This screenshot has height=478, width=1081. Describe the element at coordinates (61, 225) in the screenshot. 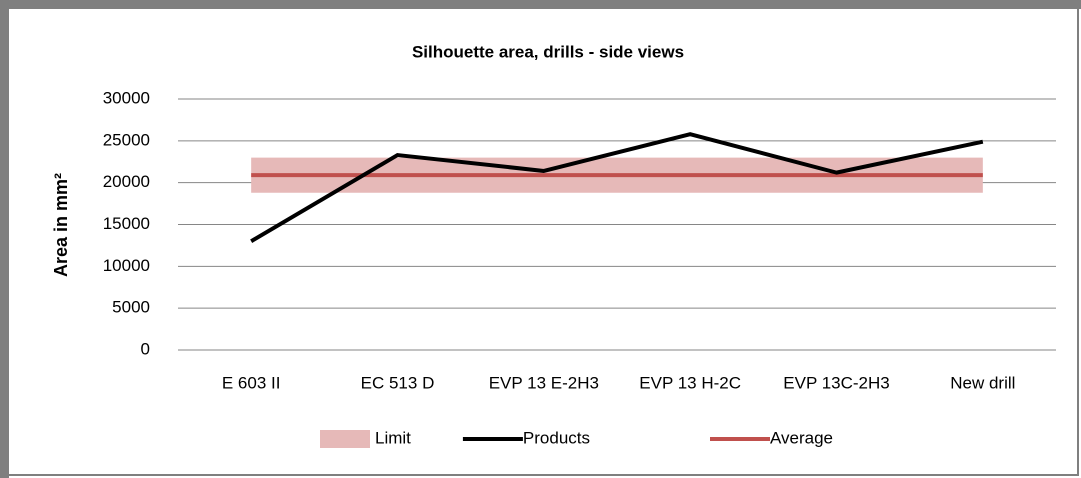

I see `y-axis-label: Area in mm²` at that location.